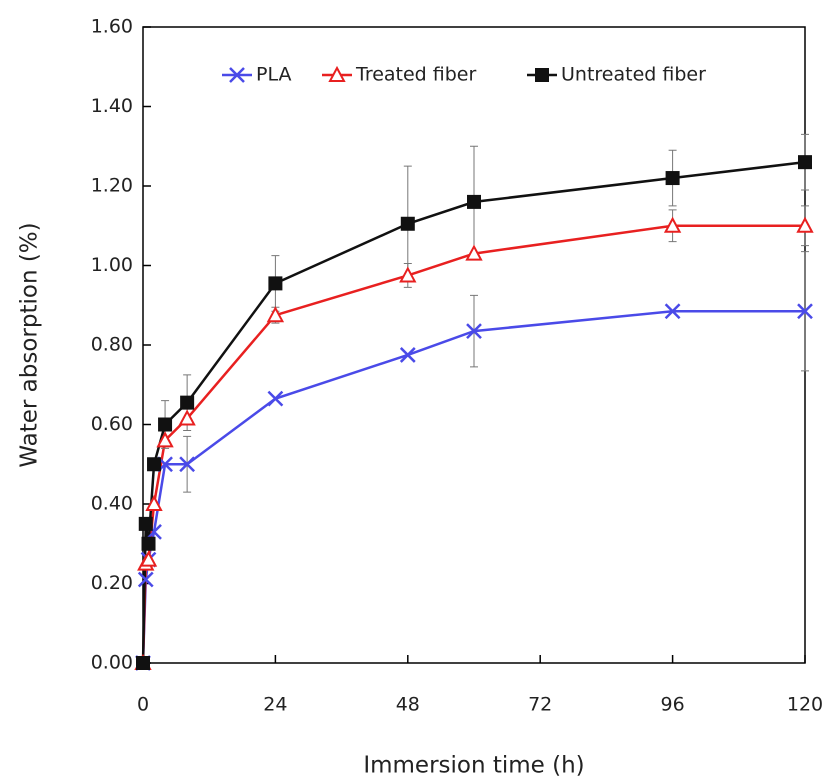  Describe the element at coordinates (275, 705) in the screenshot. I see `x-tick-label: 24` at that location.